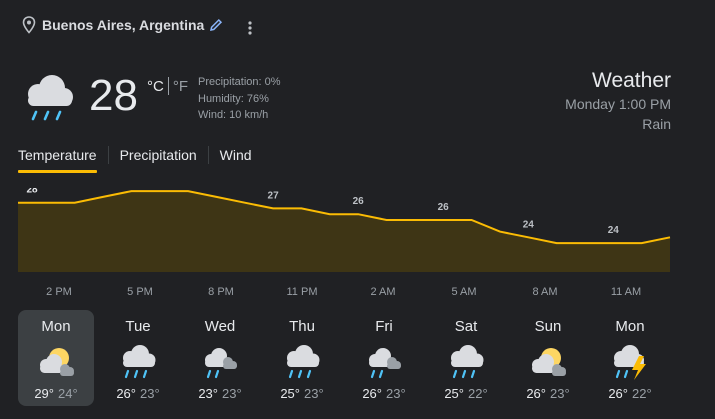 The image size is (715, 419). Describe the element at coordinates (466, 326) in the screenshot. I see `day-name: Sat` at that location.